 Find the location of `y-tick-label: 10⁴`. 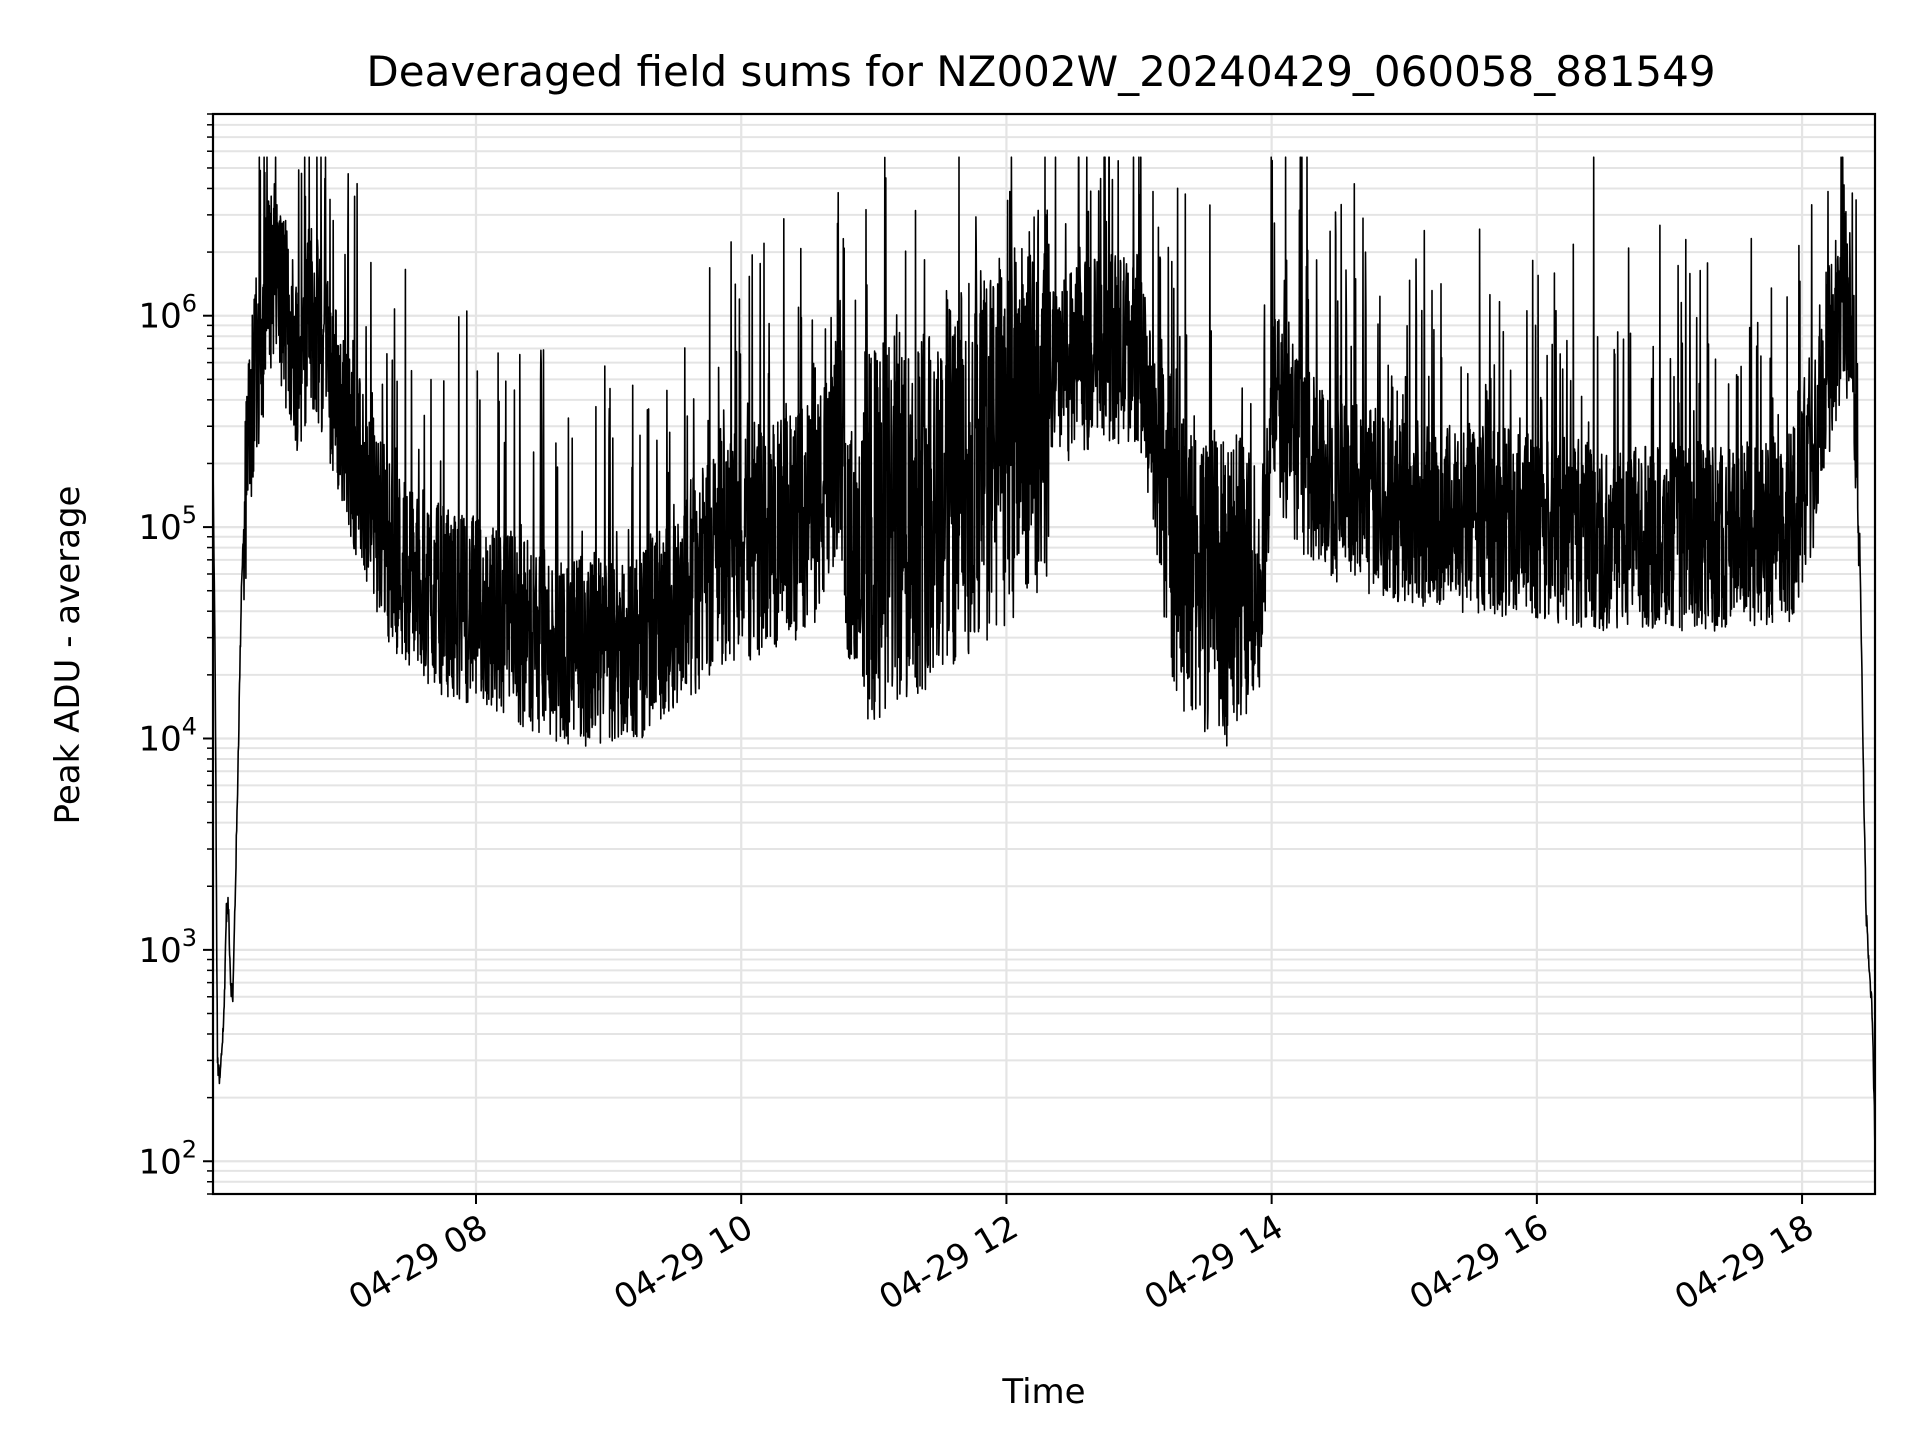

y-tick-label: 10⁴ is located at coordinates (167, 735).